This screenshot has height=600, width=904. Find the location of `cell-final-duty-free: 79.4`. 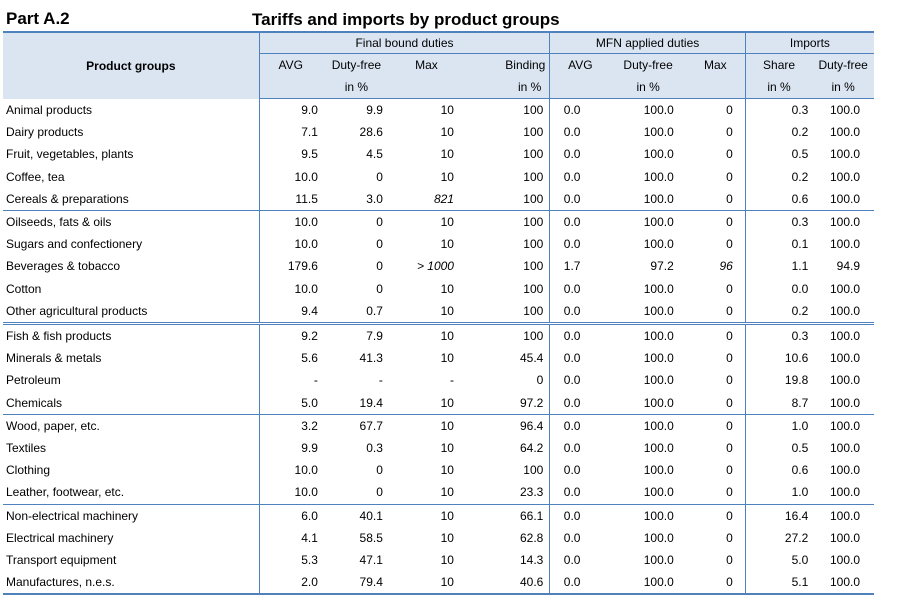

cell-final-duty-free: 79.4 is located at coordinates (356, 583).